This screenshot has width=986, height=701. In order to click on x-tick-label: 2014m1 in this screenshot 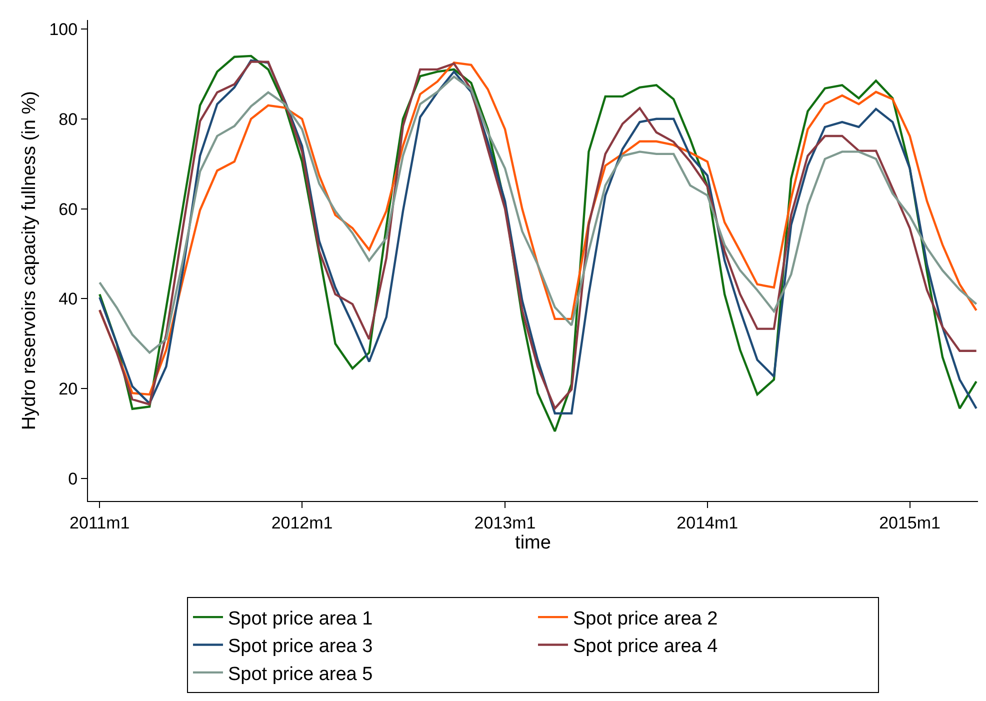, I will do `click(707, 522)`.